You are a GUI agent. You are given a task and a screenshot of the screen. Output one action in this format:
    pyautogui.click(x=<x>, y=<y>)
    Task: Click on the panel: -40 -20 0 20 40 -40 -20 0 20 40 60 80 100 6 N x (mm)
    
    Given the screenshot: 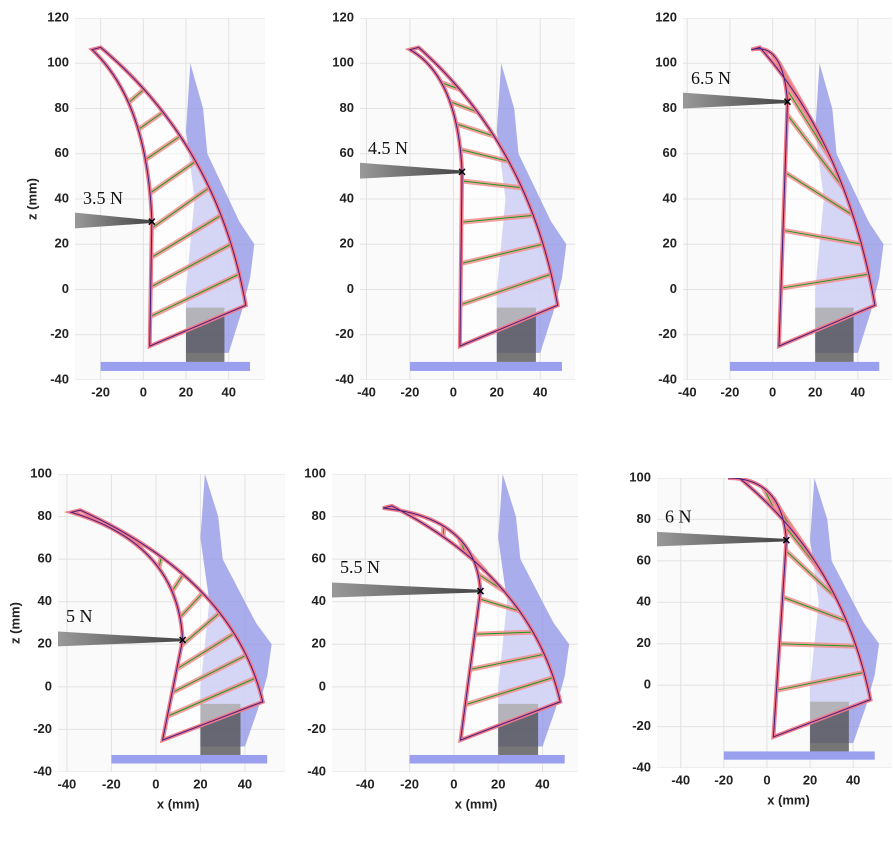 What is the action you would take?
    pyautogui.click(x=760, y=638)
    